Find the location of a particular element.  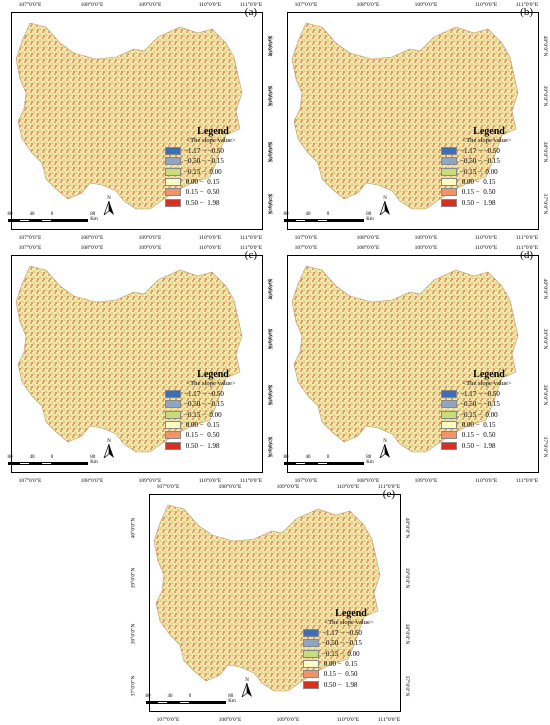

scale-label: 0 is located at coordinates (328, 214).